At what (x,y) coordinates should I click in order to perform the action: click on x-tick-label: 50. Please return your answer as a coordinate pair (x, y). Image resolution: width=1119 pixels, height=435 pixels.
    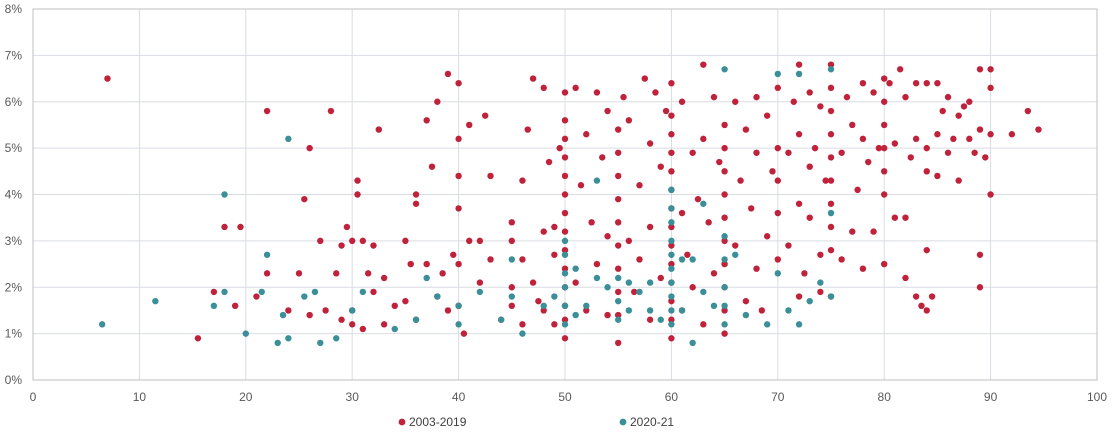
    Looking at the image, I should click on (565, 397).